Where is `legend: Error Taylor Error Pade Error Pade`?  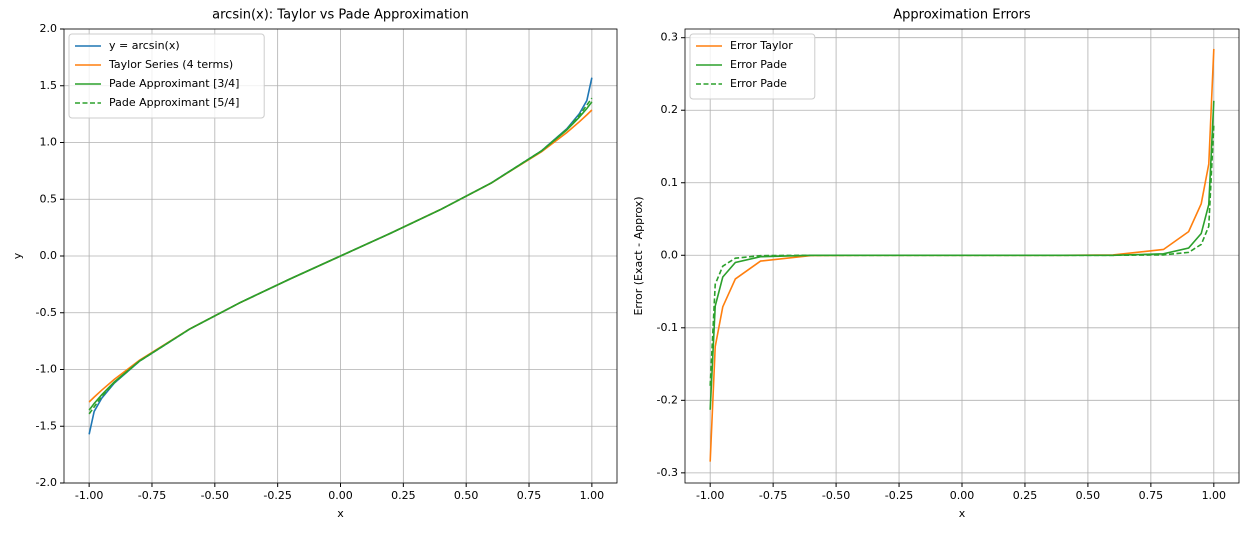 legend: Error Taylor Error Pade Error Pade is located at coordinates (752, 66).